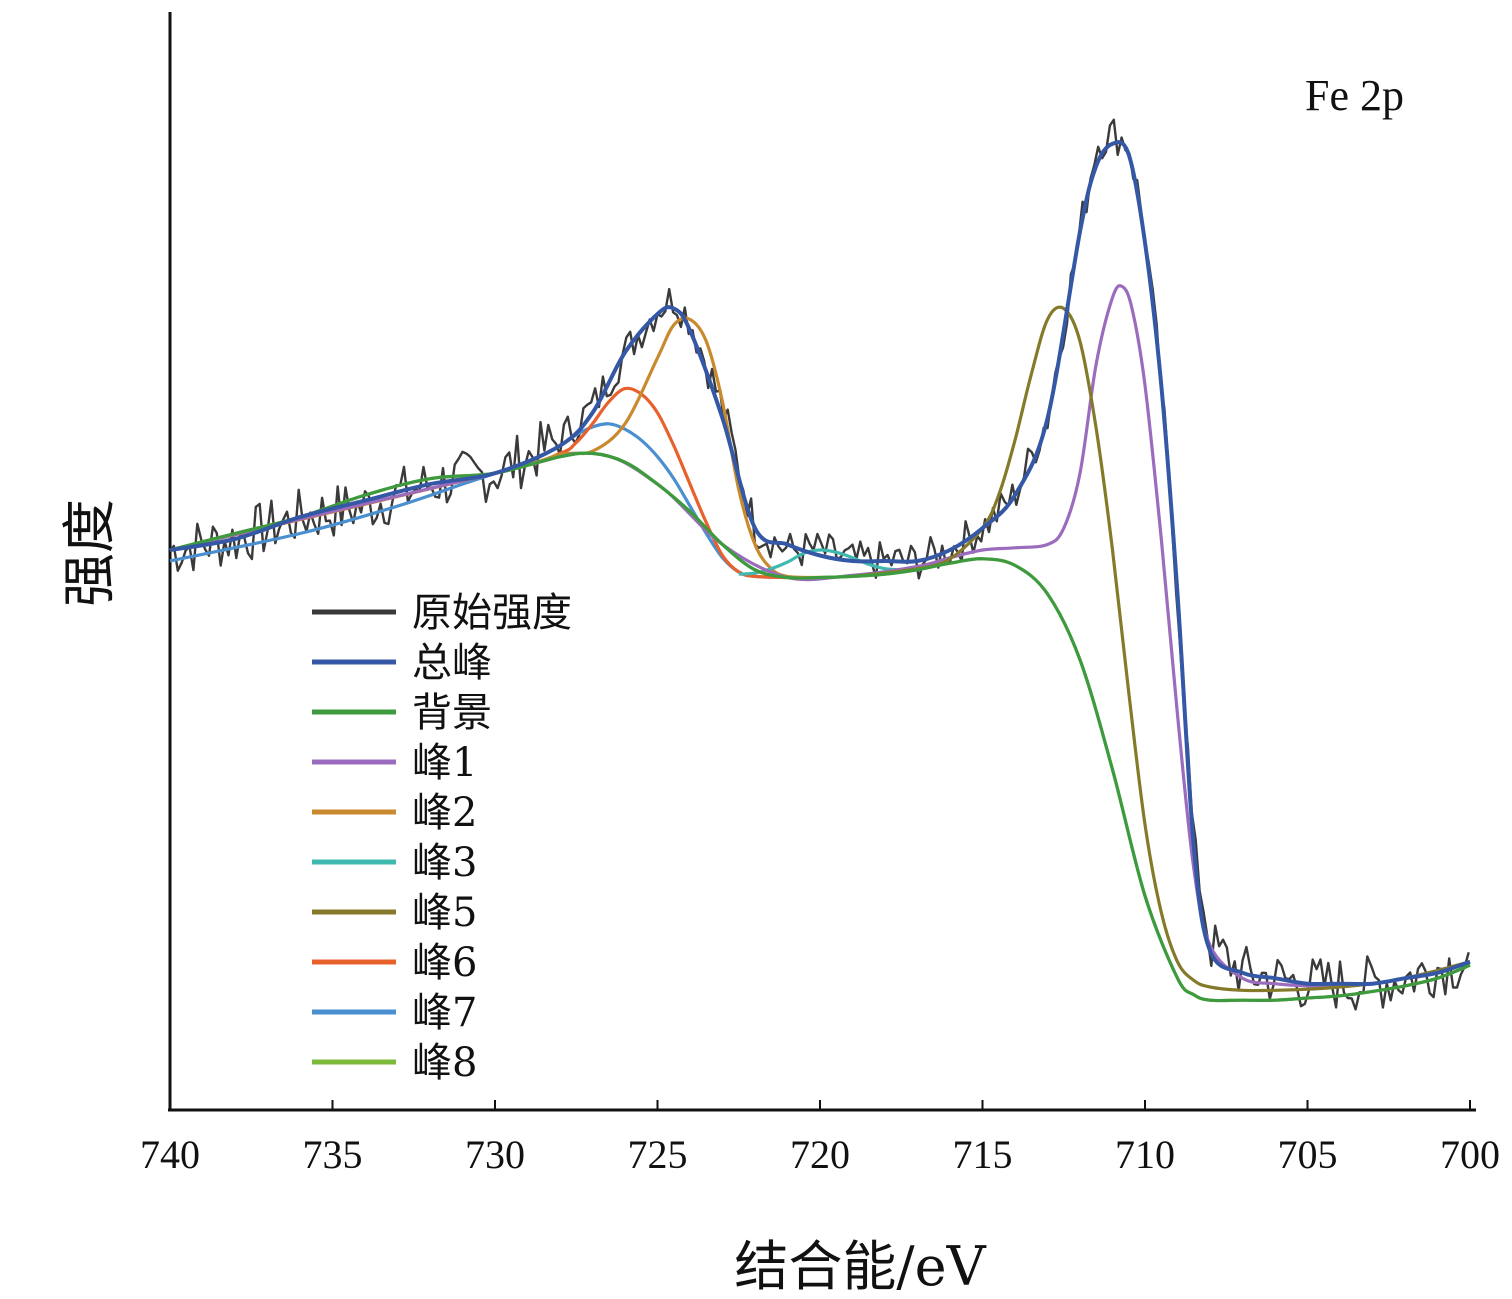 Image resolution: width=1512 pixels, height=1299 pixels. What do you see at coordinates (658, 1154) in the screenshot?
I see `x-tick-label: 725` at bounding box center [658, 1154].